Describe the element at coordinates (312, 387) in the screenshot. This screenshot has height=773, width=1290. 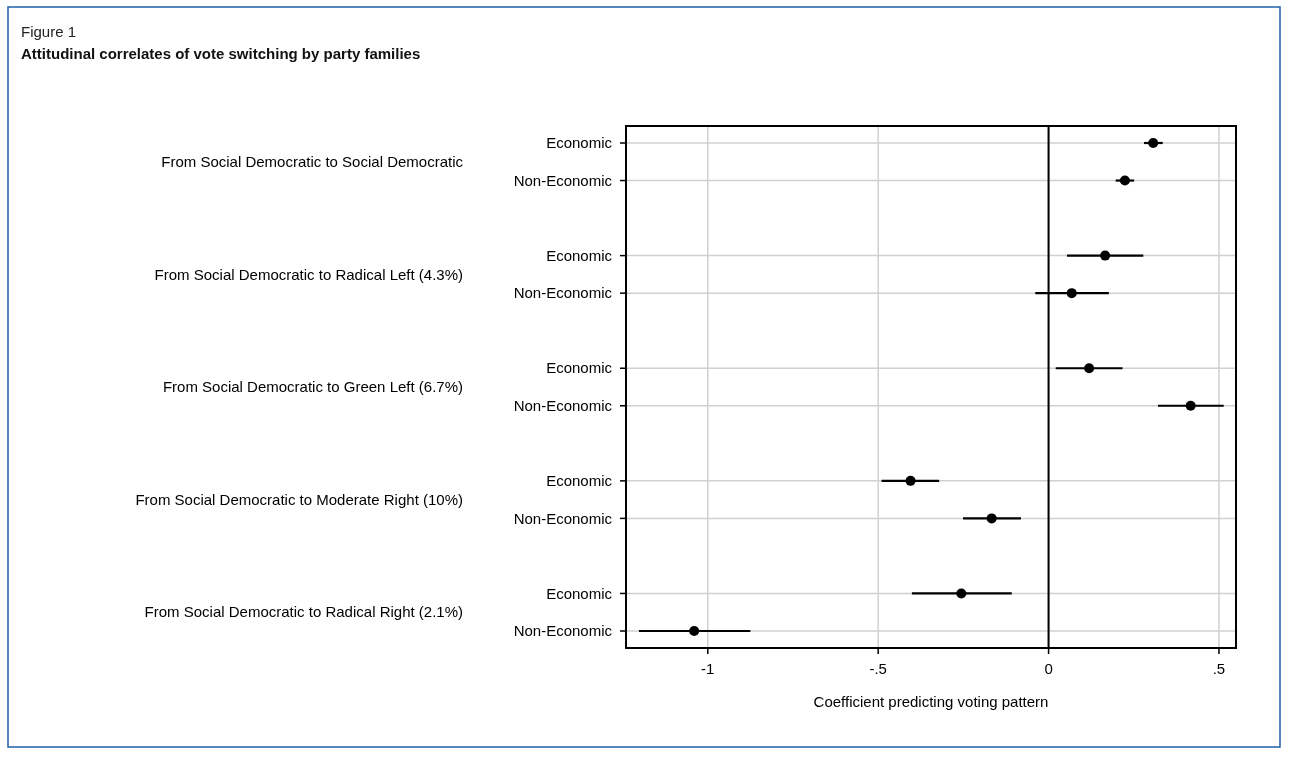
I see `text: From Social Democratic to Green Left (6.7%)` at that location.